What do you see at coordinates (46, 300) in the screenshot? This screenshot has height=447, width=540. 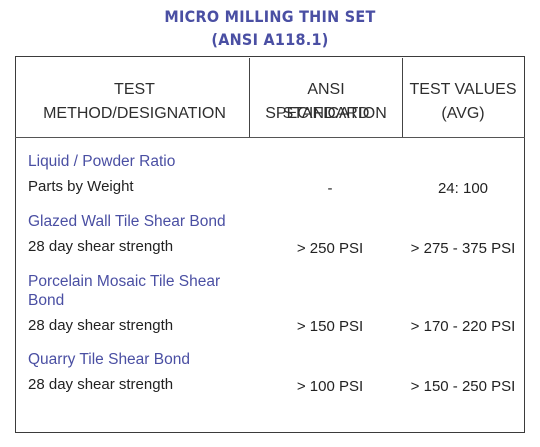 I see `section-porcelain-mosaic-line2: Bond` at bounding box center [46, 300].